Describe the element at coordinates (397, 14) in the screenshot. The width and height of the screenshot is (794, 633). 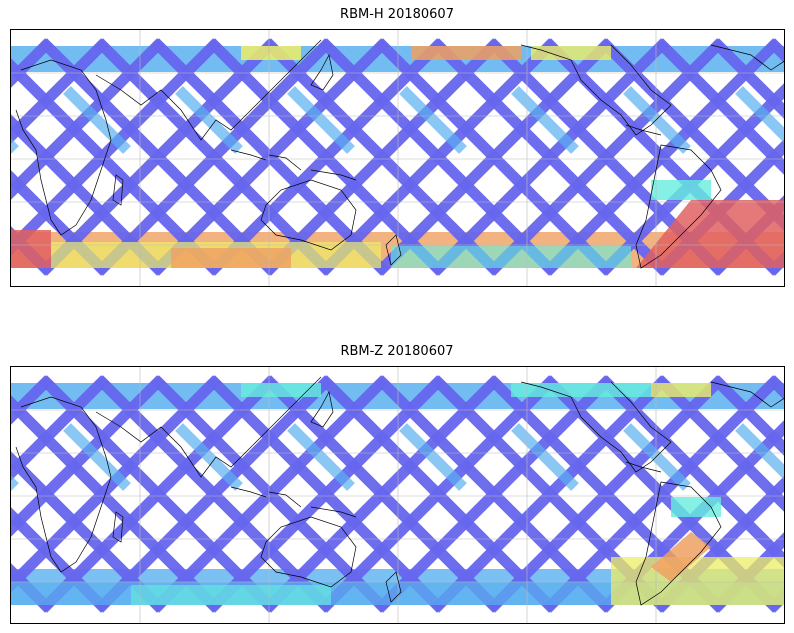
I see `panel-title: RBM-H 20180607` at that location.